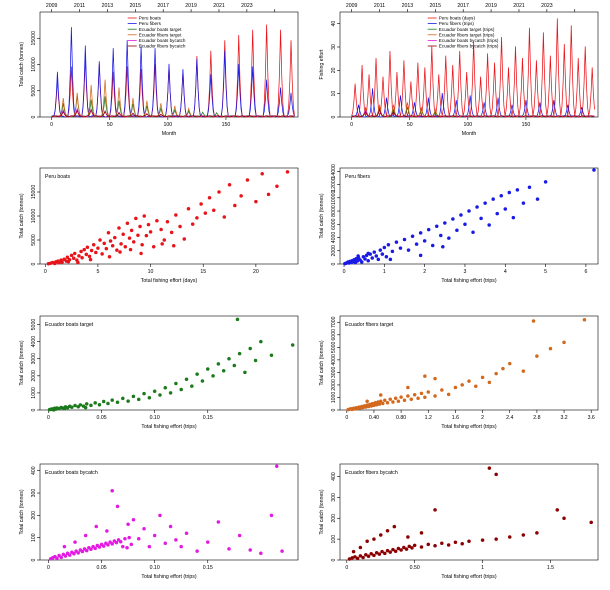 Image resolution: width=610 pixels, height=590 pixels. I want to click on top-tick-label: 2017, so click(463, 6).